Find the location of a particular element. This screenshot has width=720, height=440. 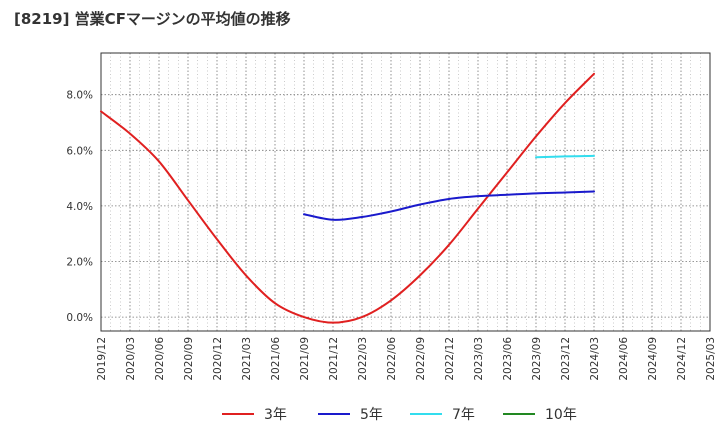

legend-label-3: 10年 is located at coordinates (561, 415).